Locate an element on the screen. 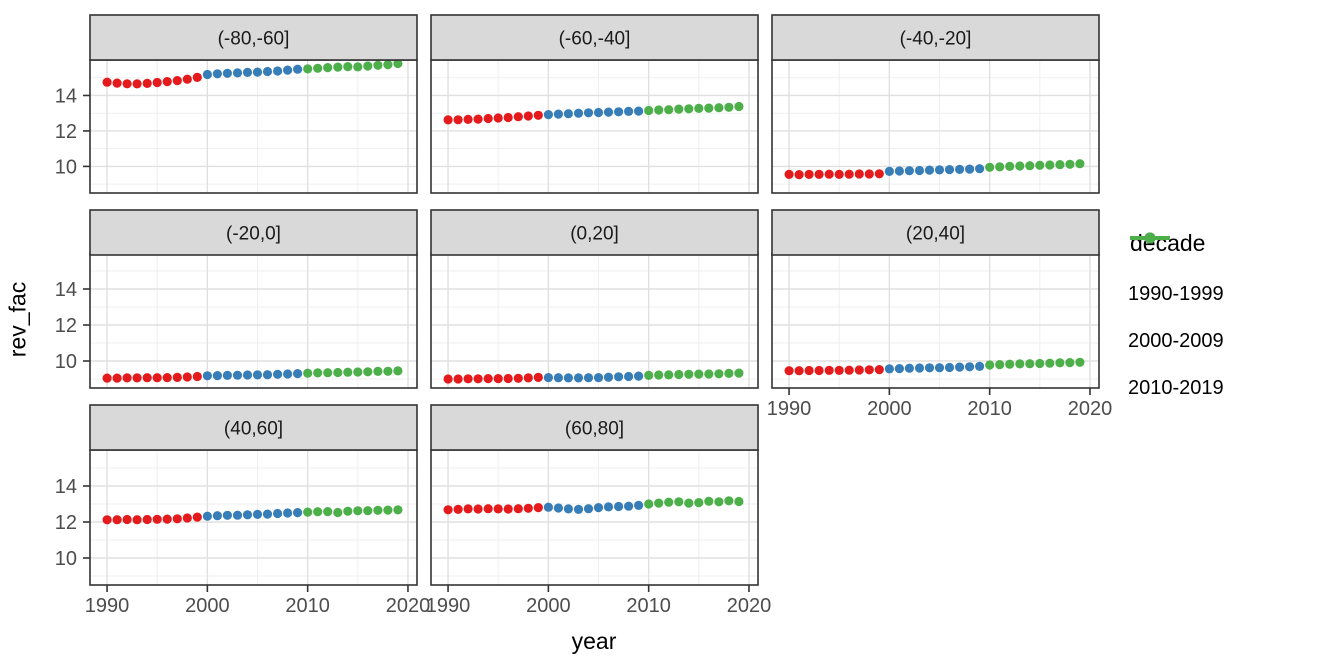 The image size is (1344, 672). legend-items: 1990-1999 2000-2009 2010-2019 is located at coordinates (1235, 322).